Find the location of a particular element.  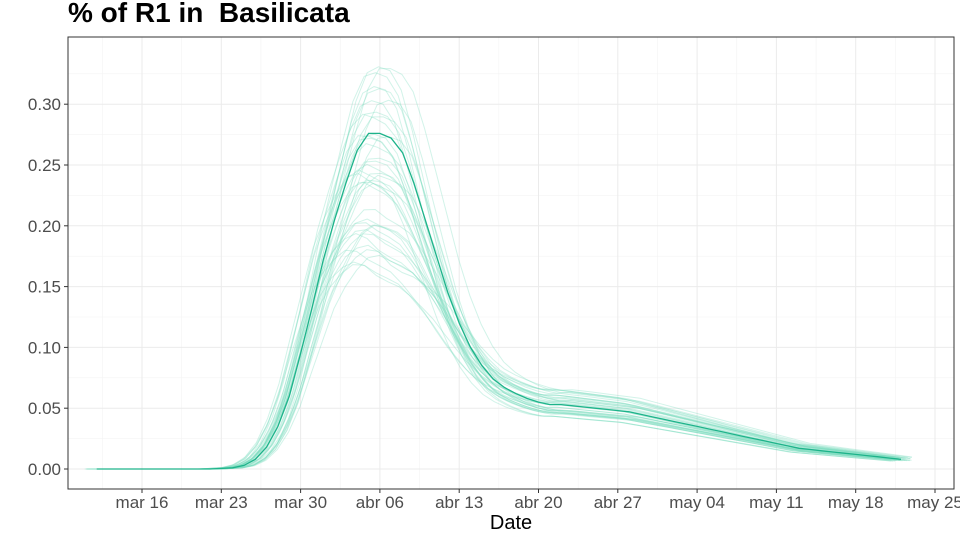

x-tick-label: mar 30 is located at coordinates (300, 502).